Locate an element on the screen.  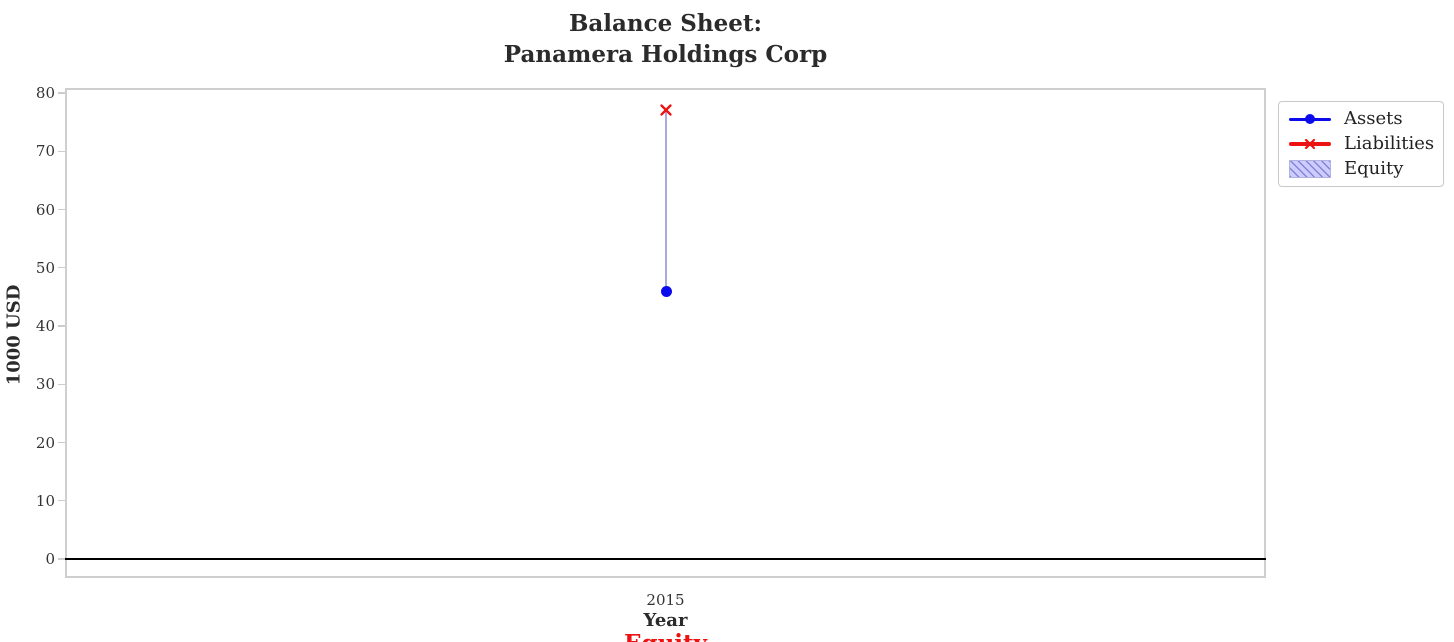
legend-item-equity: Equity is located at coordinates (1361, 168).